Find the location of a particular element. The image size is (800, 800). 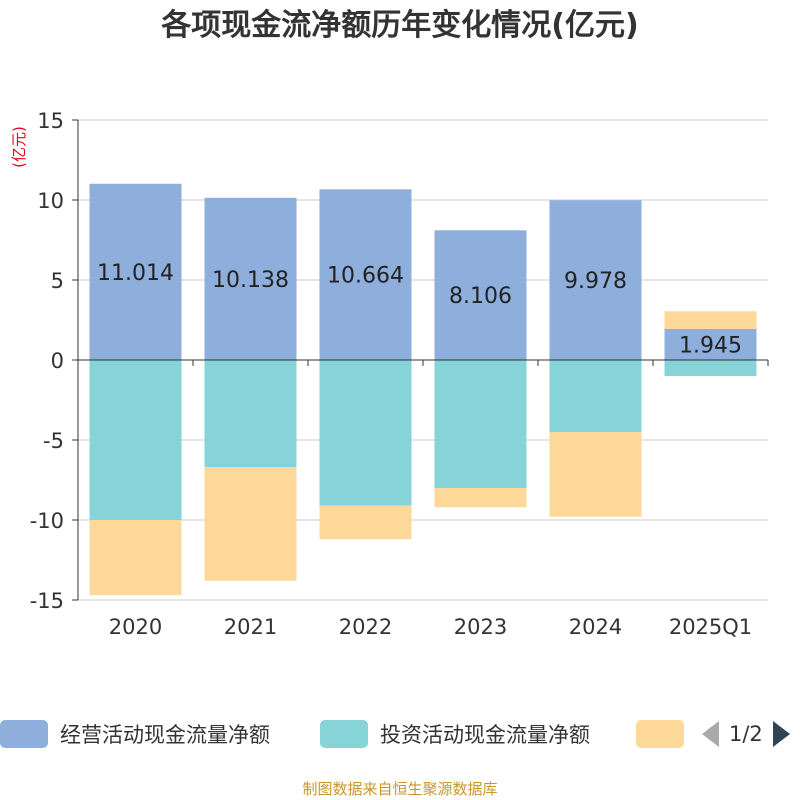

bar-s2-2021 is located at coordinates (250, 524).